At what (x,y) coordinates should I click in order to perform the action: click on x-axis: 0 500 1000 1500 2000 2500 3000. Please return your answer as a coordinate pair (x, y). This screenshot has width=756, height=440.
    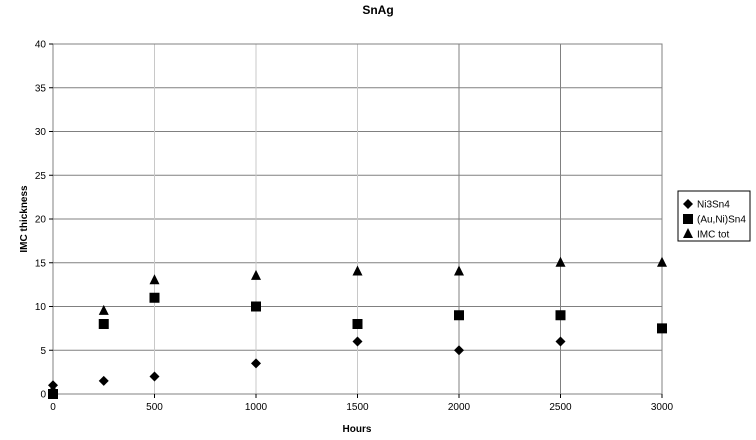
    Looking at the image, I should click on (362, 403).